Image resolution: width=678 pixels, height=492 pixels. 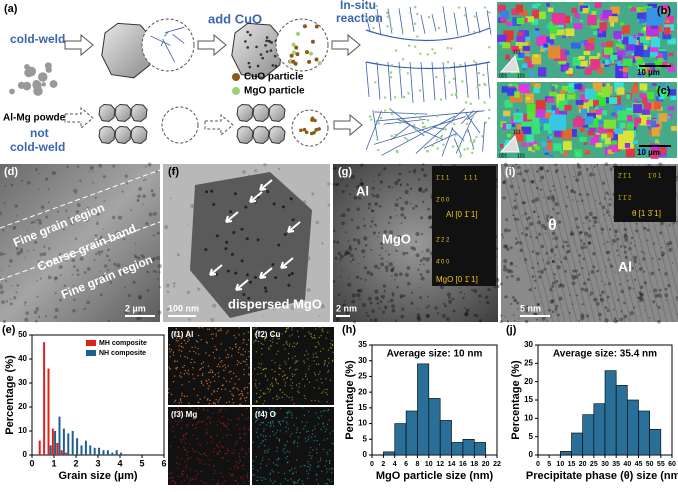 I want to click on x-tick-label: 55, so click(x=661, y=464).